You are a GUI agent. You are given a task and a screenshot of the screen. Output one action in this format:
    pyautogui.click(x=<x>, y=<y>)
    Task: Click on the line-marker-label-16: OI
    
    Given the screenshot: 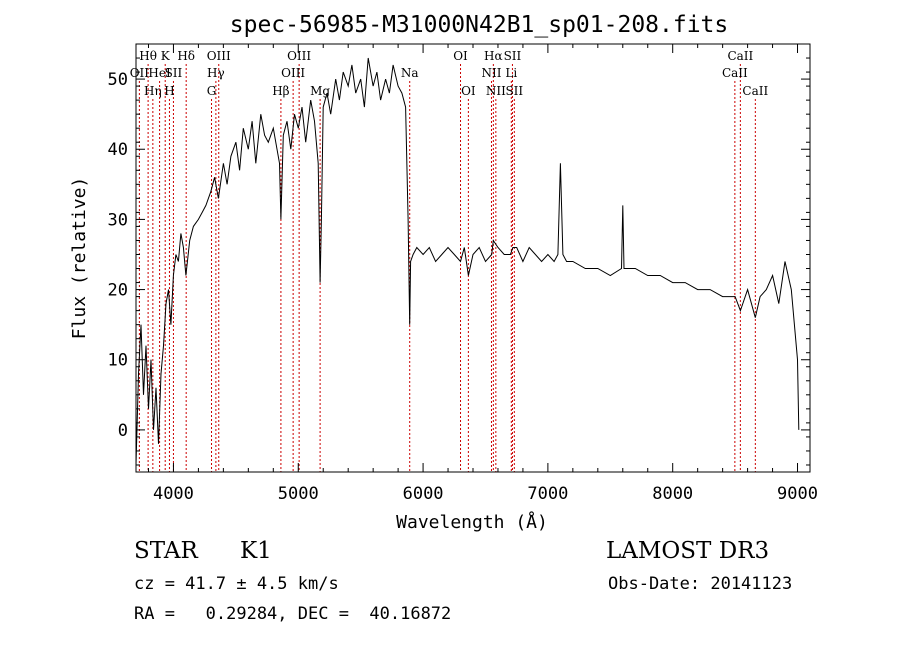 What is the action you would take?
    pyautogui.click(x=460, y=56)
    